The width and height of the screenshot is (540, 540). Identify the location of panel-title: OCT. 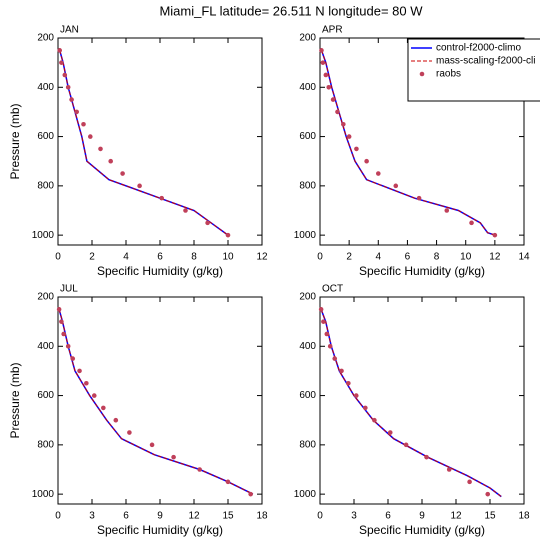
(332, 289).